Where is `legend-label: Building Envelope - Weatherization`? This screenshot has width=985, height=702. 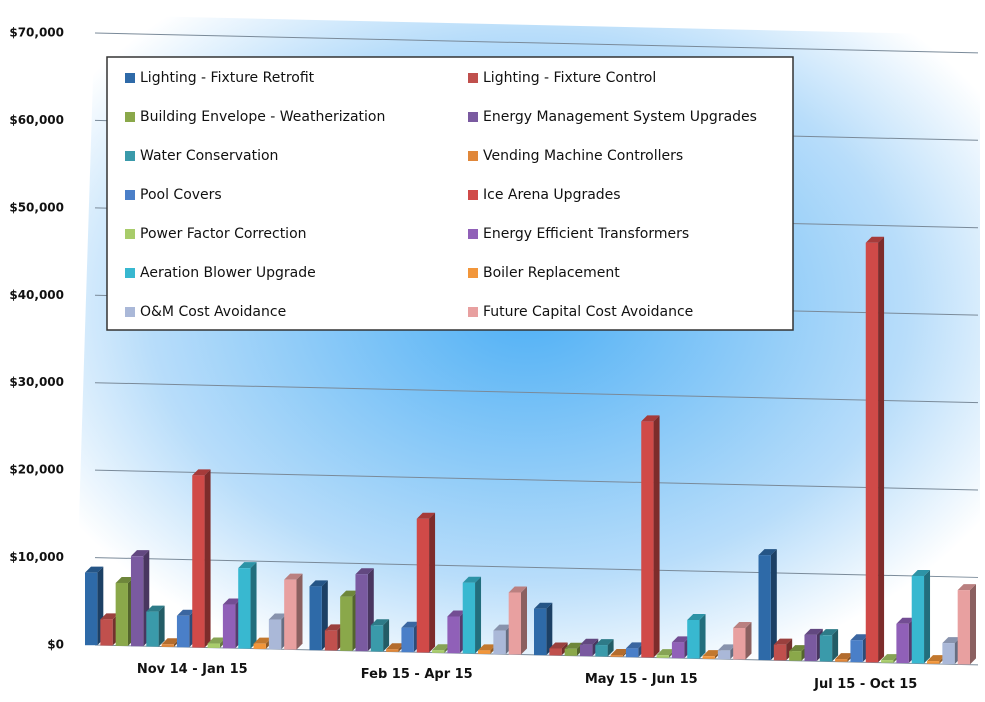 legend-label: Building Envelope - Weatherization is located at coordinates (262, 117).